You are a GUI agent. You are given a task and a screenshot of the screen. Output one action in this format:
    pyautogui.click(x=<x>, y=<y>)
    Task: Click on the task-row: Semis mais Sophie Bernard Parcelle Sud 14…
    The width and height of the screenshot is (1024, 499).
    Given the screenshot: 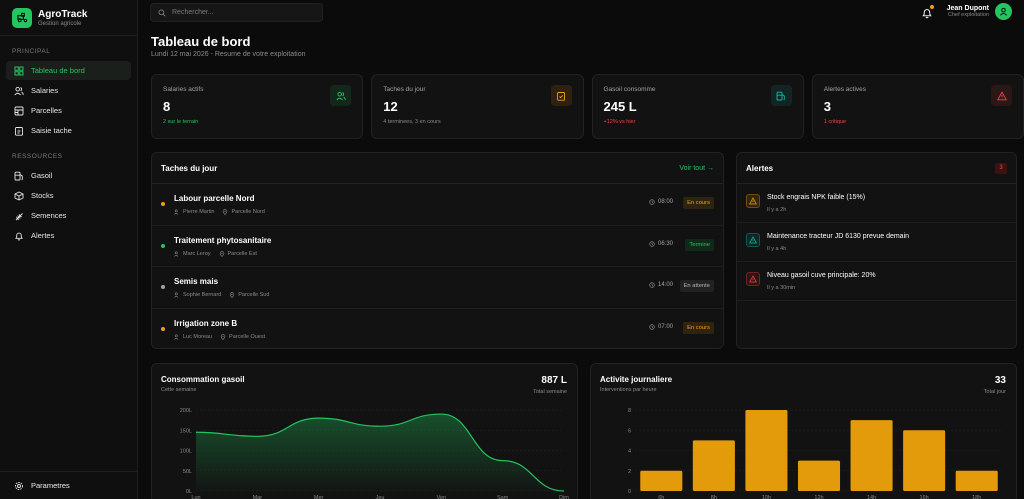 What is the action you would take?
    pyautogui.click(x=437, y=288)
    